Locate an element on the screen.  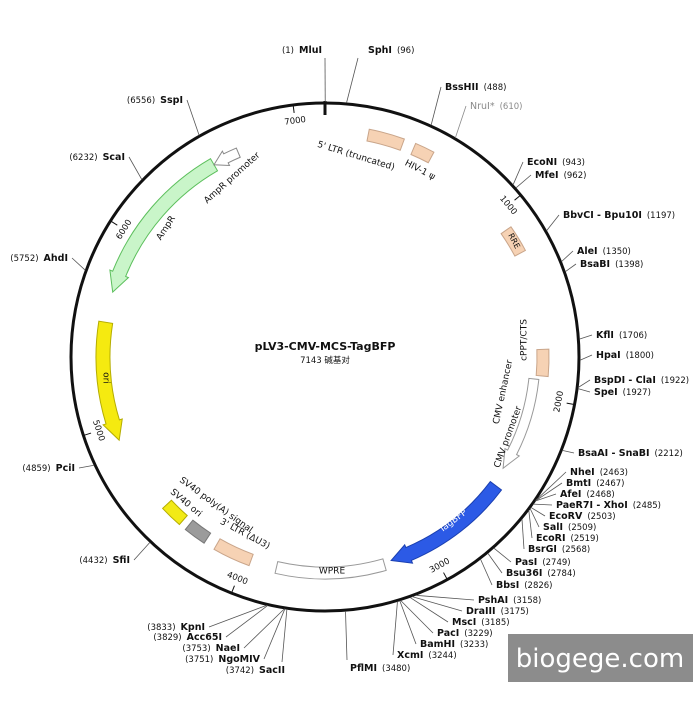
site-position: (1706) is located at coordinates (633, 336).